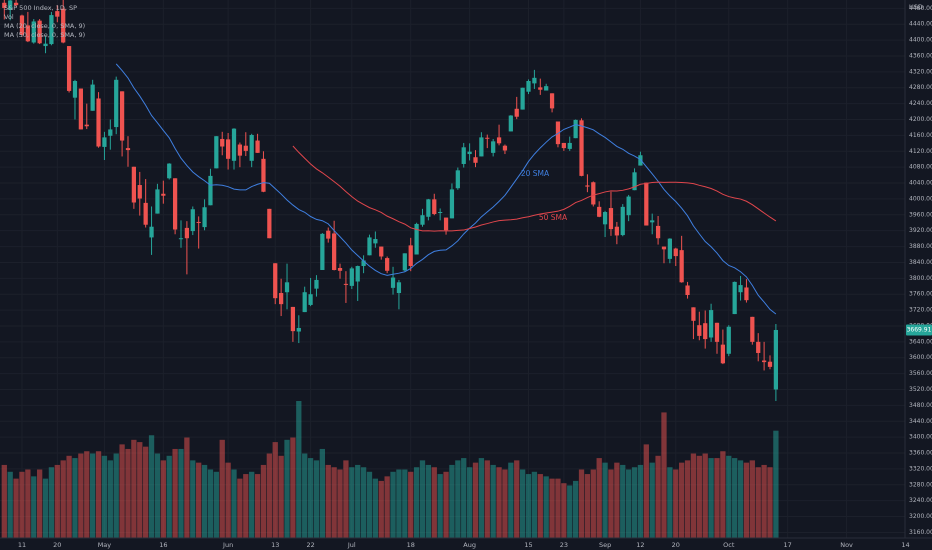 This screenshot has height=550, width=932. Describe the element at coordinates (920, 310) in the screenshot. I see `y-tick-label: 3720.00` at that location.